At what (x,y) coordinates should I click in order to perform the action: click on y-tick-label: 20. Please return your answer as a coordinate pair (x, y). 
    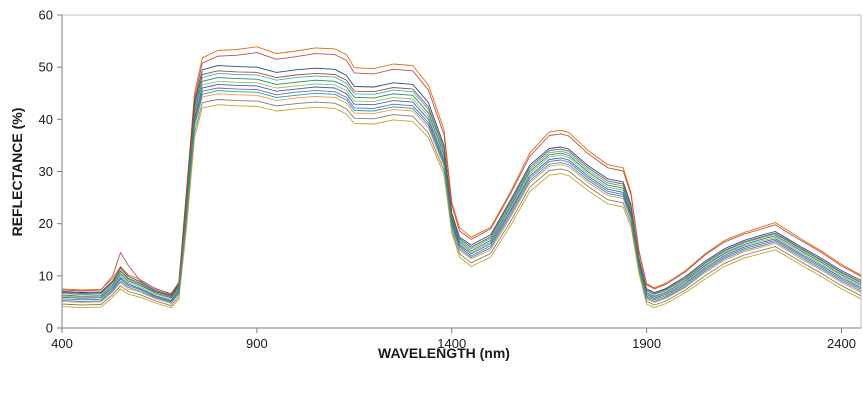
    Looking at the image, I should click on (46, 223).